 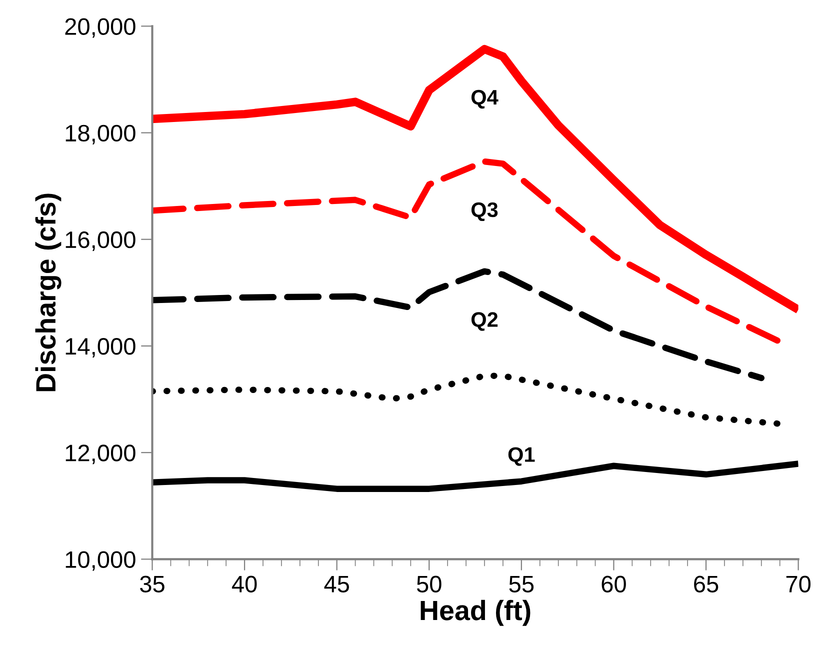 I want to click on x-tick-label: 35, so click(x=152, y=584).